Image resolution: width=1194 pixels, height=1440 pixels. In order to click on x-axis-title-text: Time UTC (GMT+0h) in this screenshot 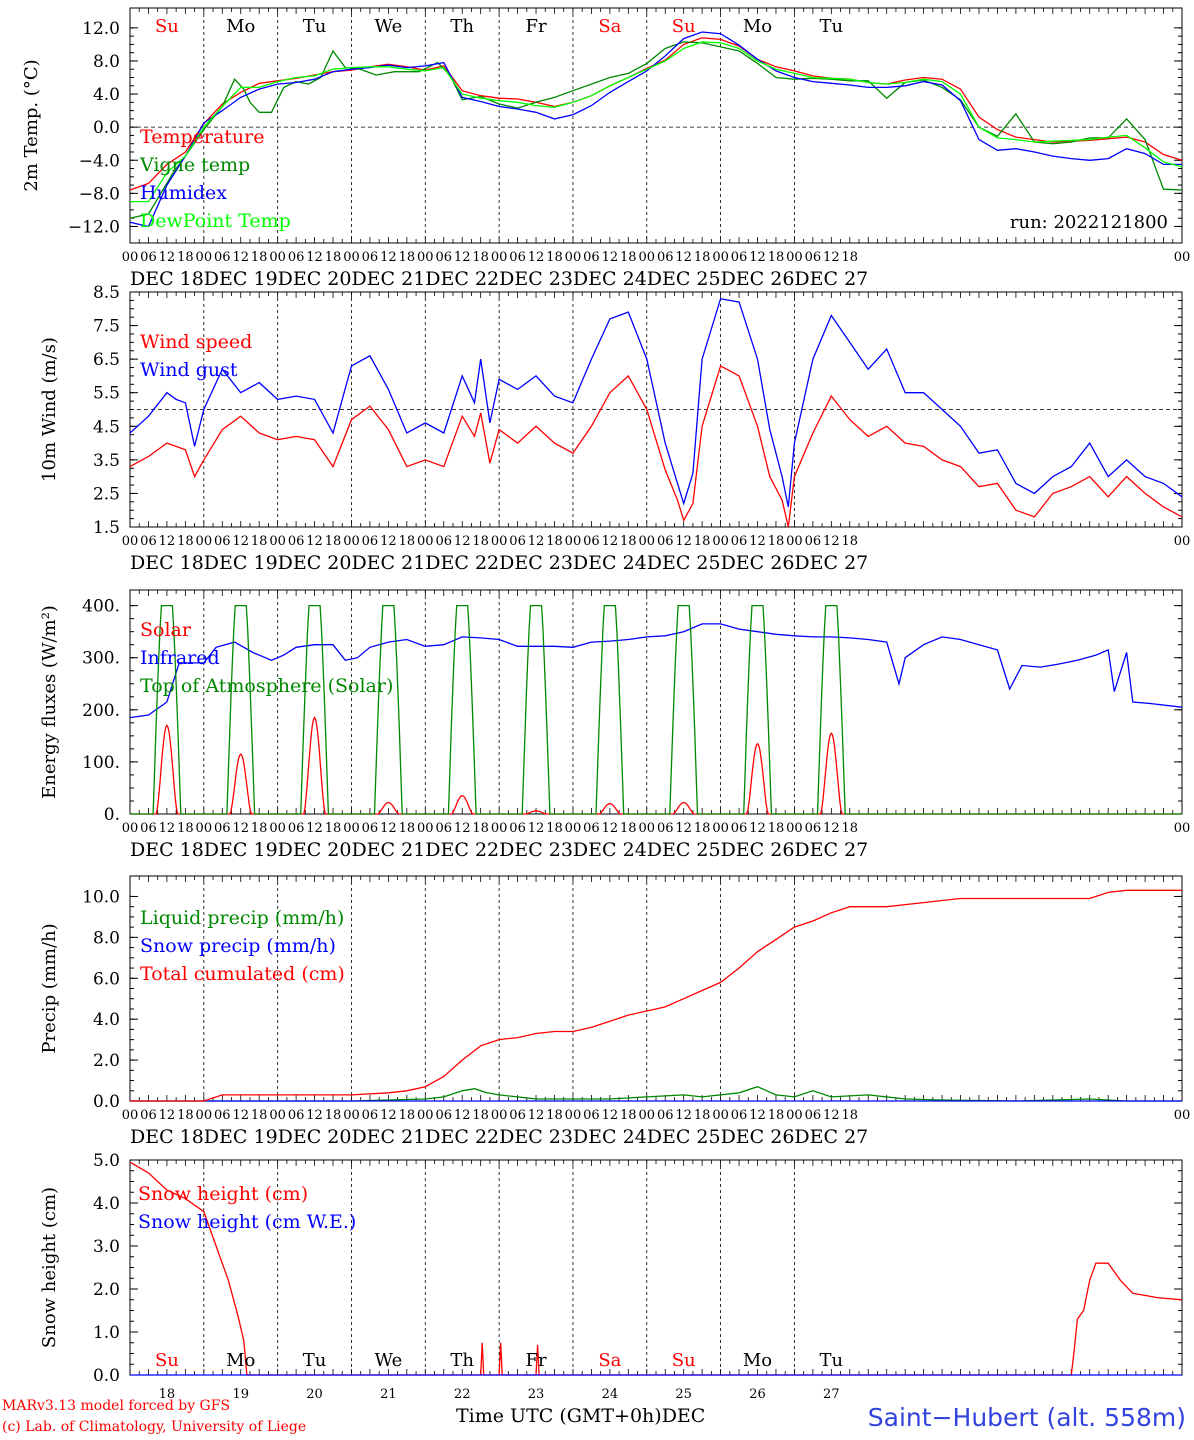, I will do `click(559, 1416)`.